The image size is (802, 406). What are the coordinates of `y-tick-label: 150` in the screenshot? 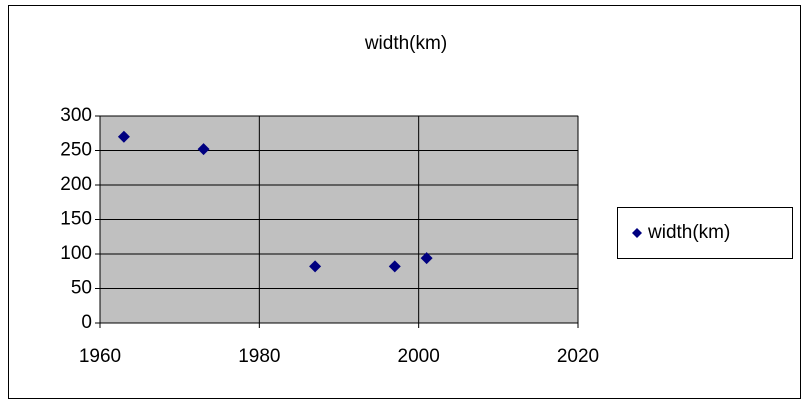 It's located at (76, 219).